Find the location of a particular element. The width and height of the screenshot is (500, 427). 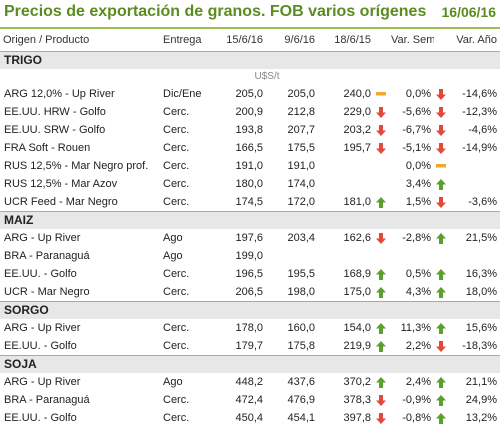

var-sem: -0,8% is located at coordinates (411, 418).